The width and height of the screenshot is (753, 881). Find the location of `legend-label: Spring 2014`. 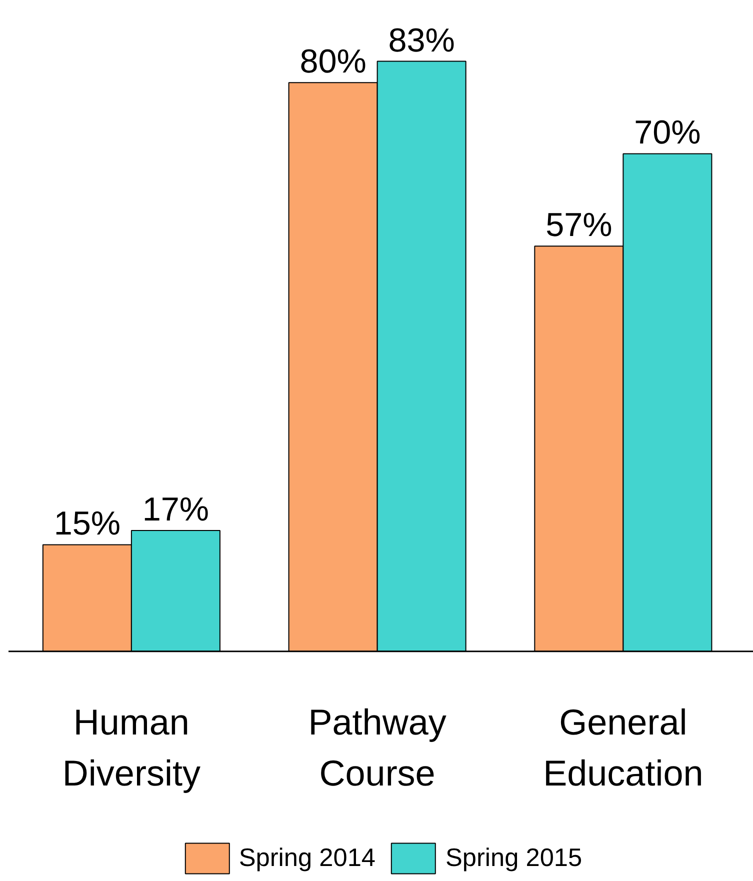

legend-label: Spring 2014 is located at coordinates (307, 858).